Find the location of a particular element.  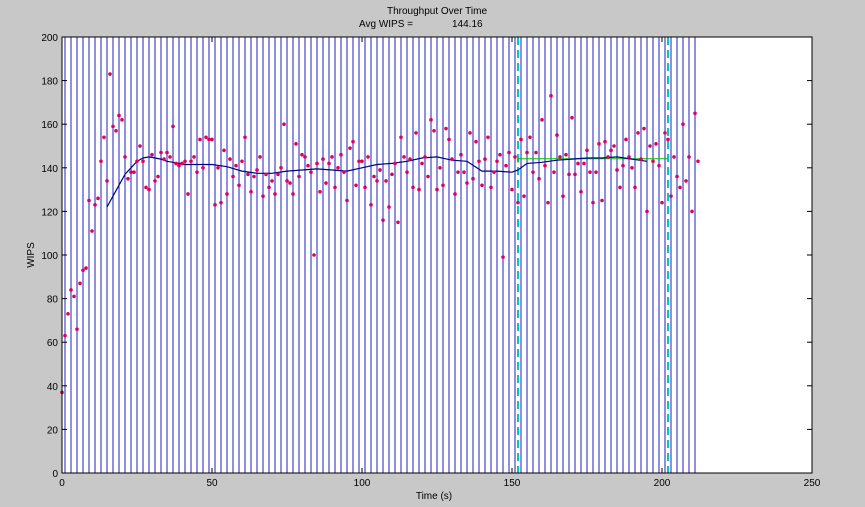

x-tick-label: 200 is located at coordinates (662, 483).